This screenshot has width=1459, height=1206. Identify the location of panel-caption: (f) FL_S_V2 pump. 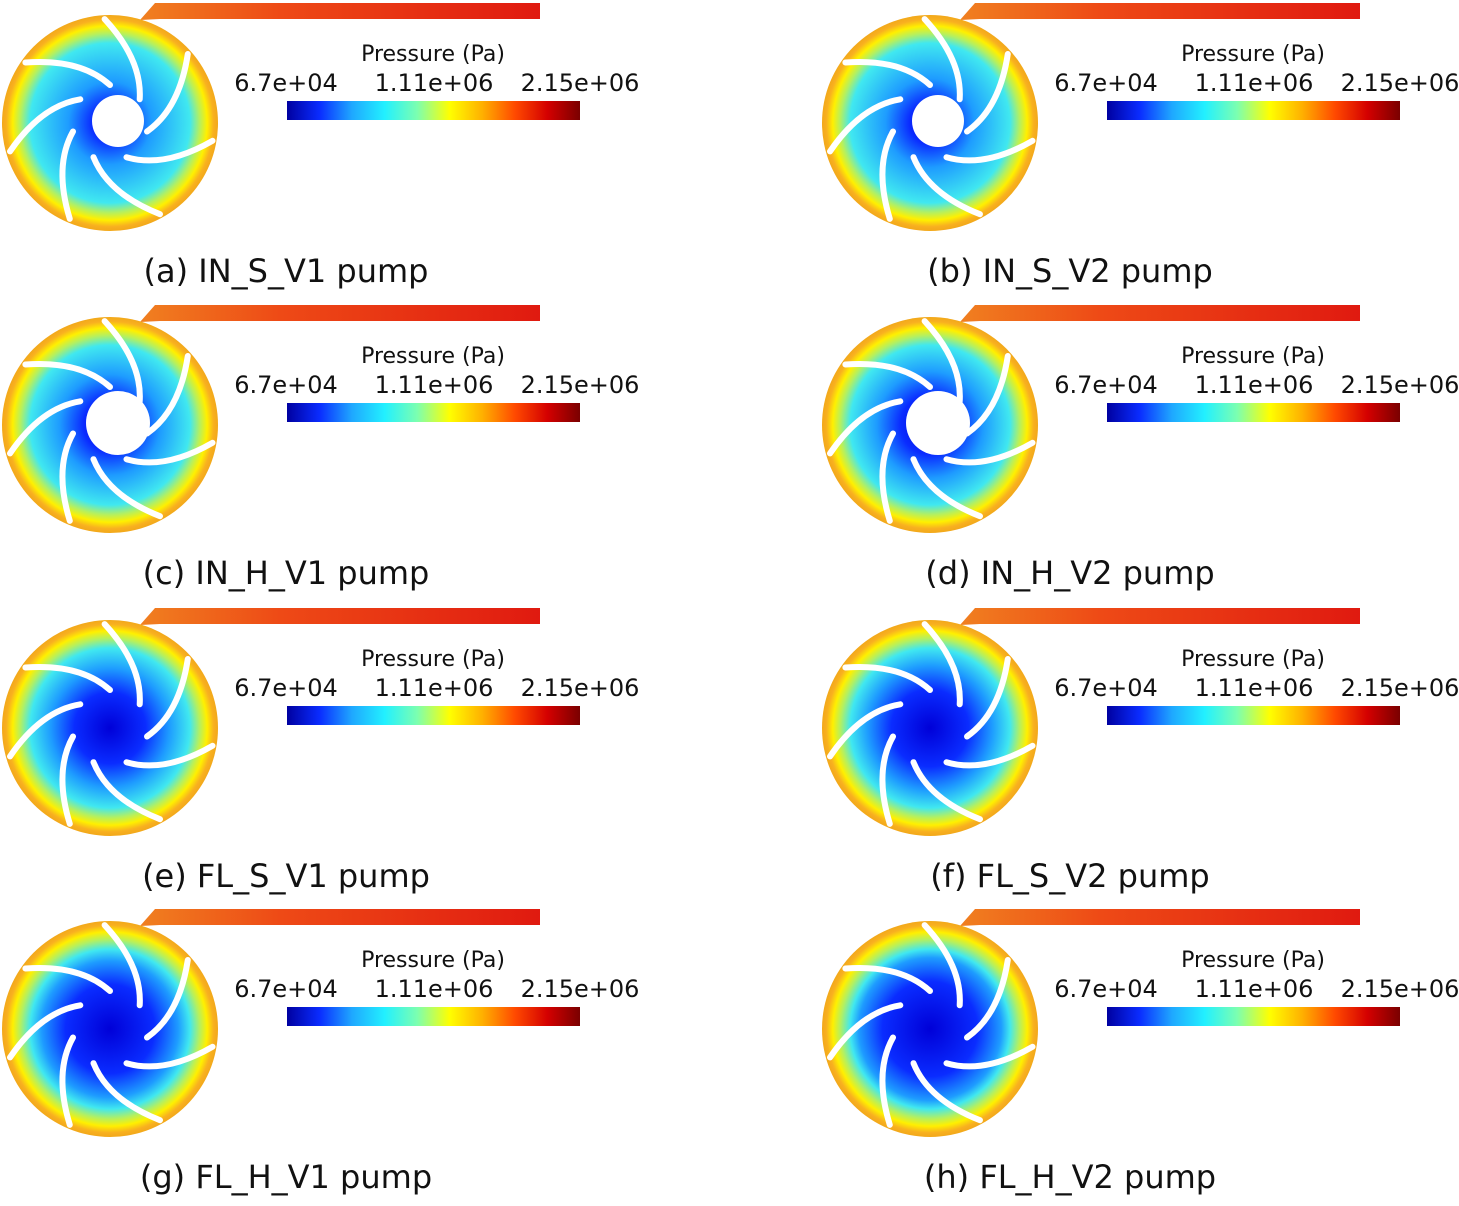
(1070, 876).